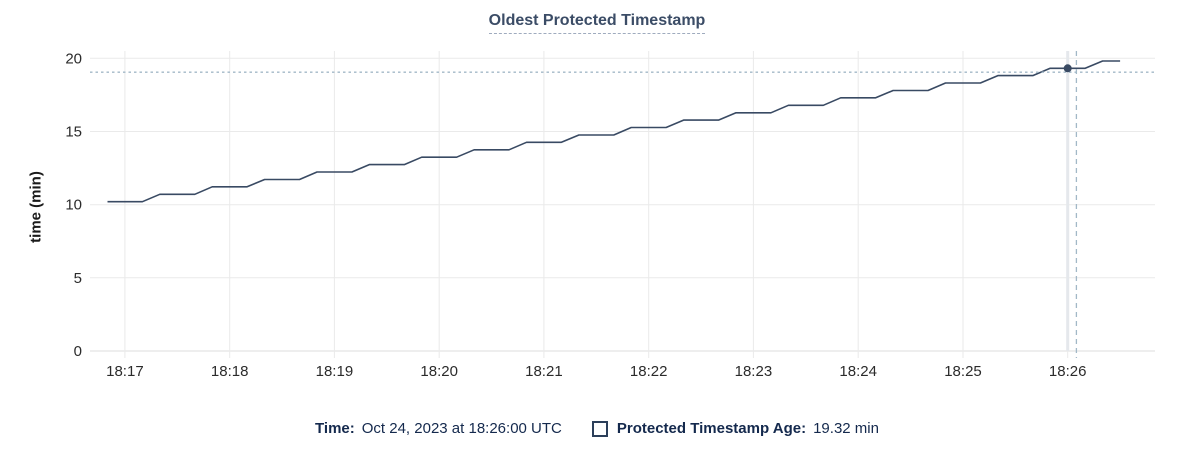  Describe the element at coordinates (78, 351) in the screenshot. I see `y-tick-label: 0` at that location.